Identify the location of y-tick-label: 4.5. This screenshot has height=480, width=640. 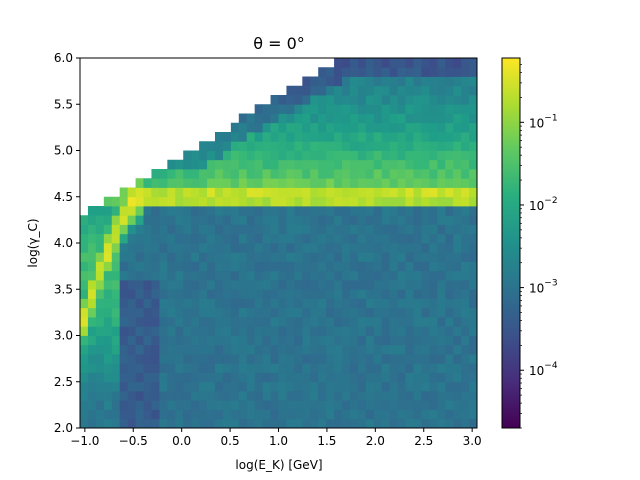
(63, 197).